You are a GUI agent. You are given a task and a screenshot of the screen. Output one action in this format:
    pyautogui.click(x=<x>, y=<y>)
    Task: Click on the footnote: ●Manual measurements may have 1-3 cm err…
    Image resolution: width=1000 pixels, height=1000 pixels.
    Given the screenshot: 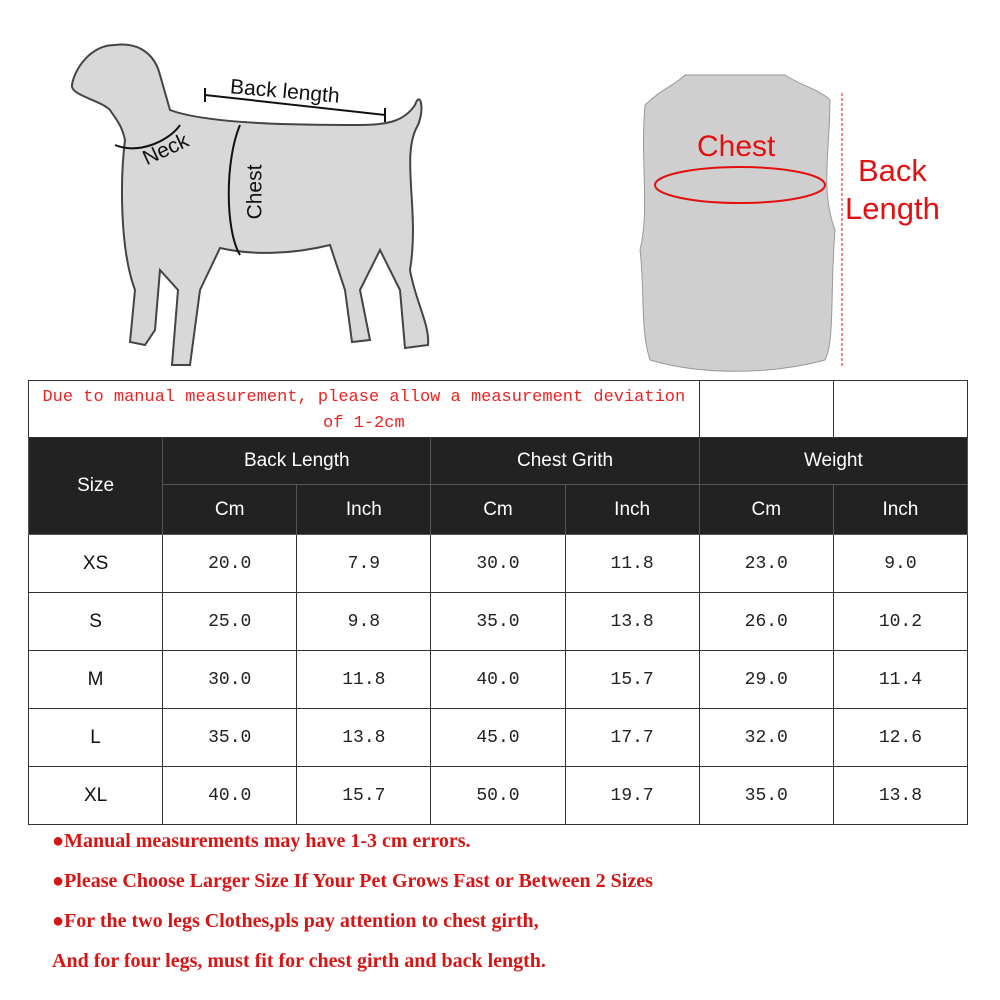 What is the action you would take?
    pyautogui.click(x=261, y=841)
    